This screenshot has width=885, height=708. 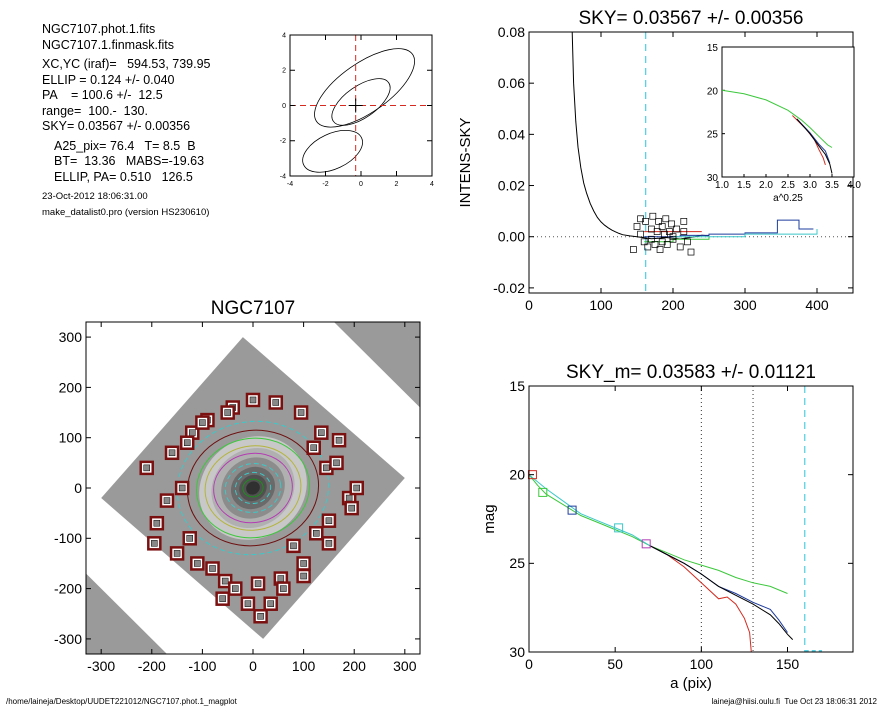 I want to click on info-line: XC,YC (iraf)= 594.53, 739.95, so click(x=126, y=64).